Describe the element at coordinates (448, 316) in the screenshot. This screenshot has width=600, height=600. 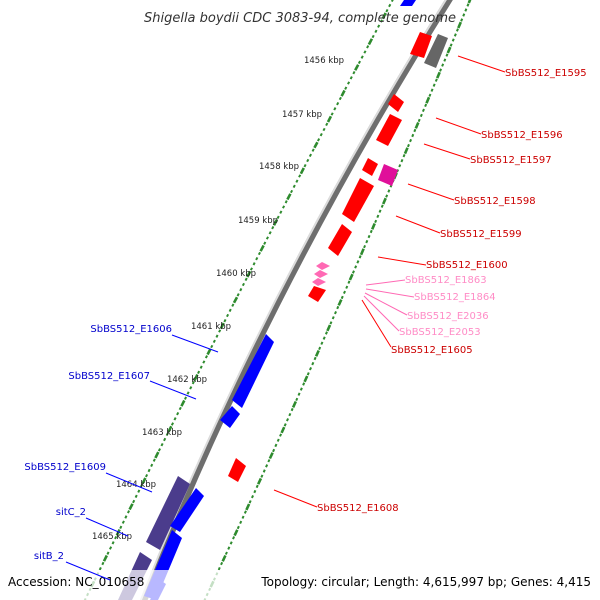
I see `gene-label: SbBS512_E2036` at that location.